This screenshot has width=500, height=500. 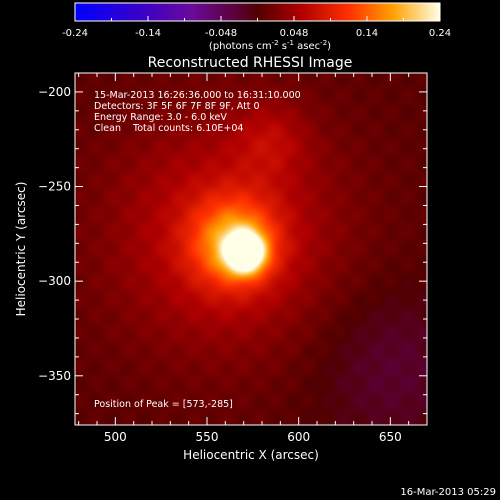 I want to click on y-tick-label: −300, so click(x=54, y=281).